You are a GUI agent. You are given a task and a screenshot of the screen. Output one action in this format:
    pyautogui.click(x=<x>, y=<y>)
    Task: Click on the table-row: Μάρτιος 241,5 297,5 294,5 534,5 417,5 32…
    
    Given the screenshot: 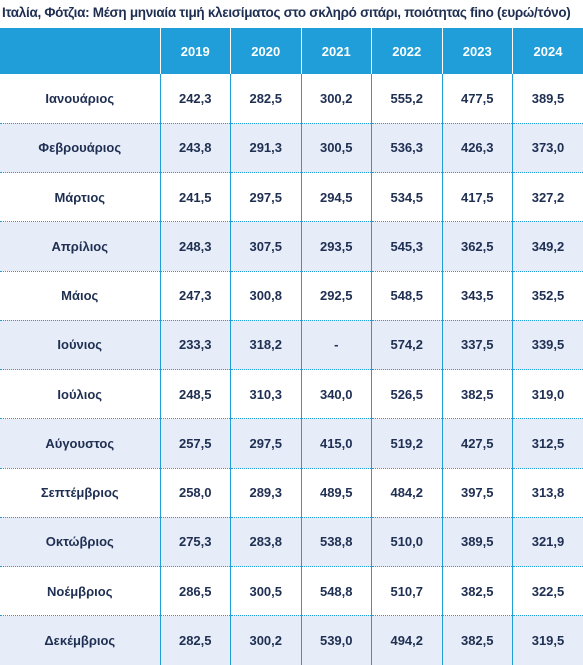 What is the action you would take?
    pyautogui.click(x=291, y=197)
    